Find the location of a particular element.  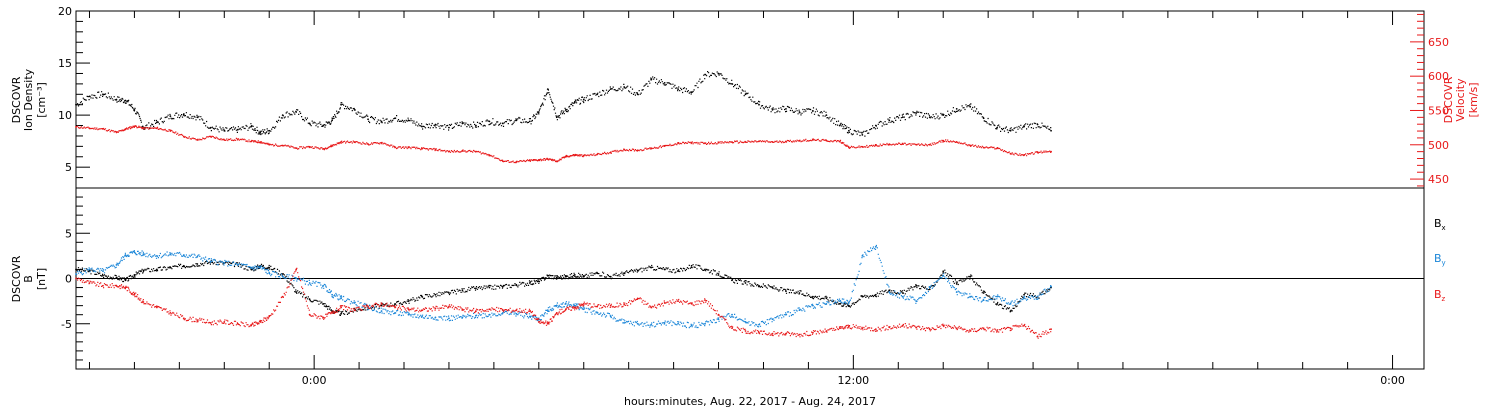

x-tick-label: 0:00 is located at coordinates (314, 380).